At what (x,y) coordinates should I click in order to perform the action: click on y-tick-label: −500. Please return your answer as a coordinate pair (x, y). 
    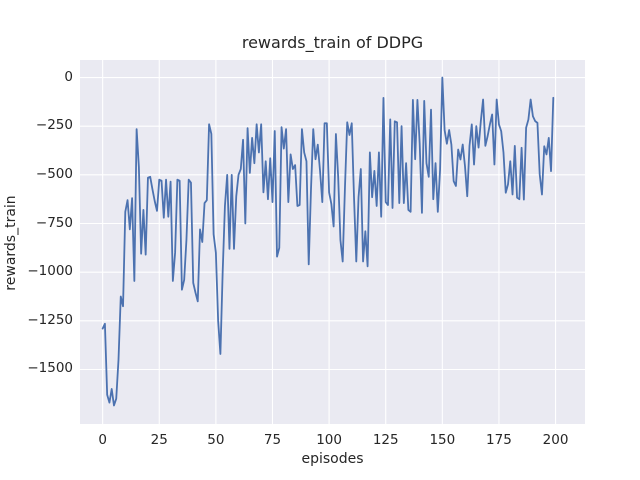
    Looking at the image, I should click on (54, 173).